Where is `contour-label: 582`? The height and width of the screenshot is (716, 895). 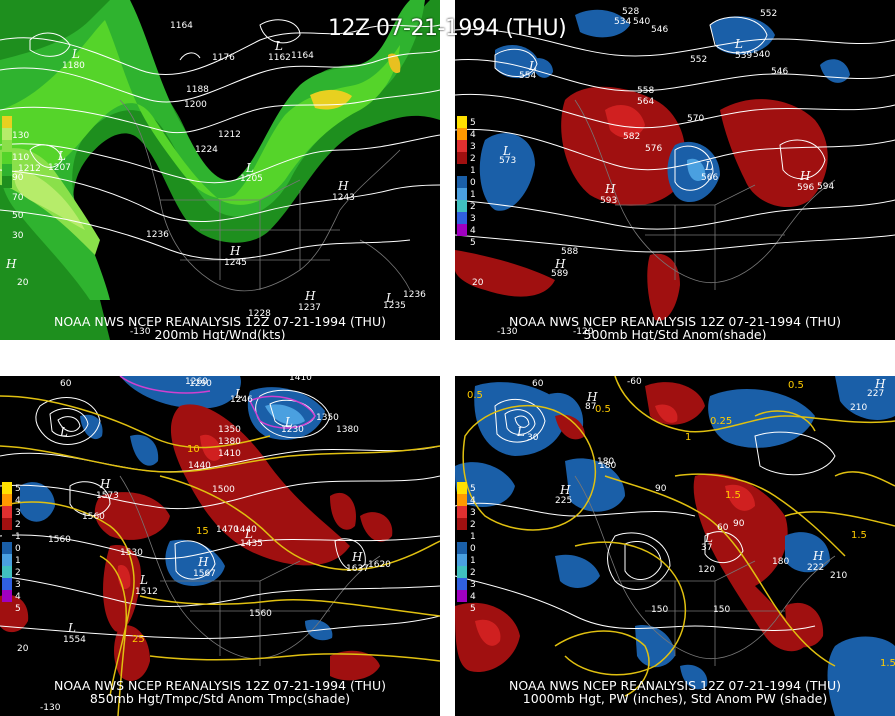 contour-label: 582 is located at coordinates (631, 137).